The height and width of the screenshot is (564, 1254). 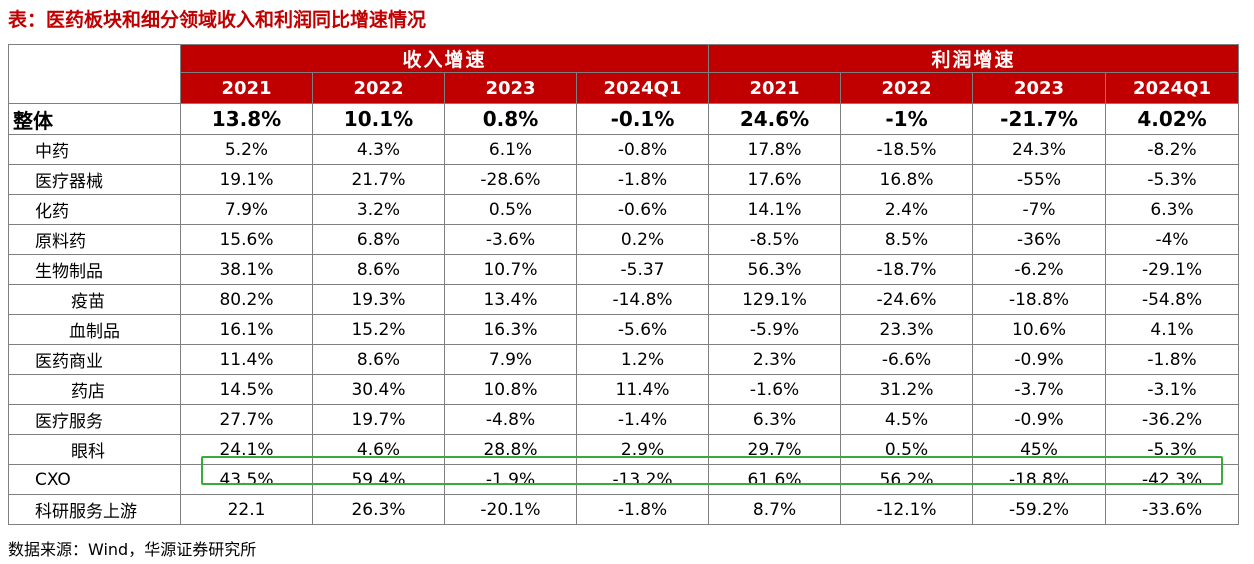 I want to click on row-label: 疫苗, so click(x=94, y=299).